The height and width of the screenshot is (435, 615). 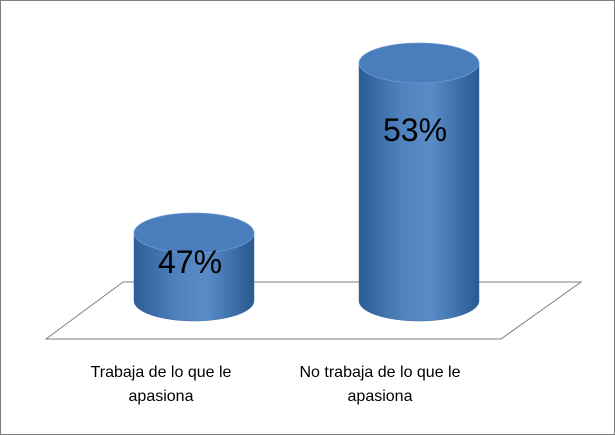 What do you see at coordinates (313, 310) in the screenshot?
I see `floor` at bounding box center [313, 310].